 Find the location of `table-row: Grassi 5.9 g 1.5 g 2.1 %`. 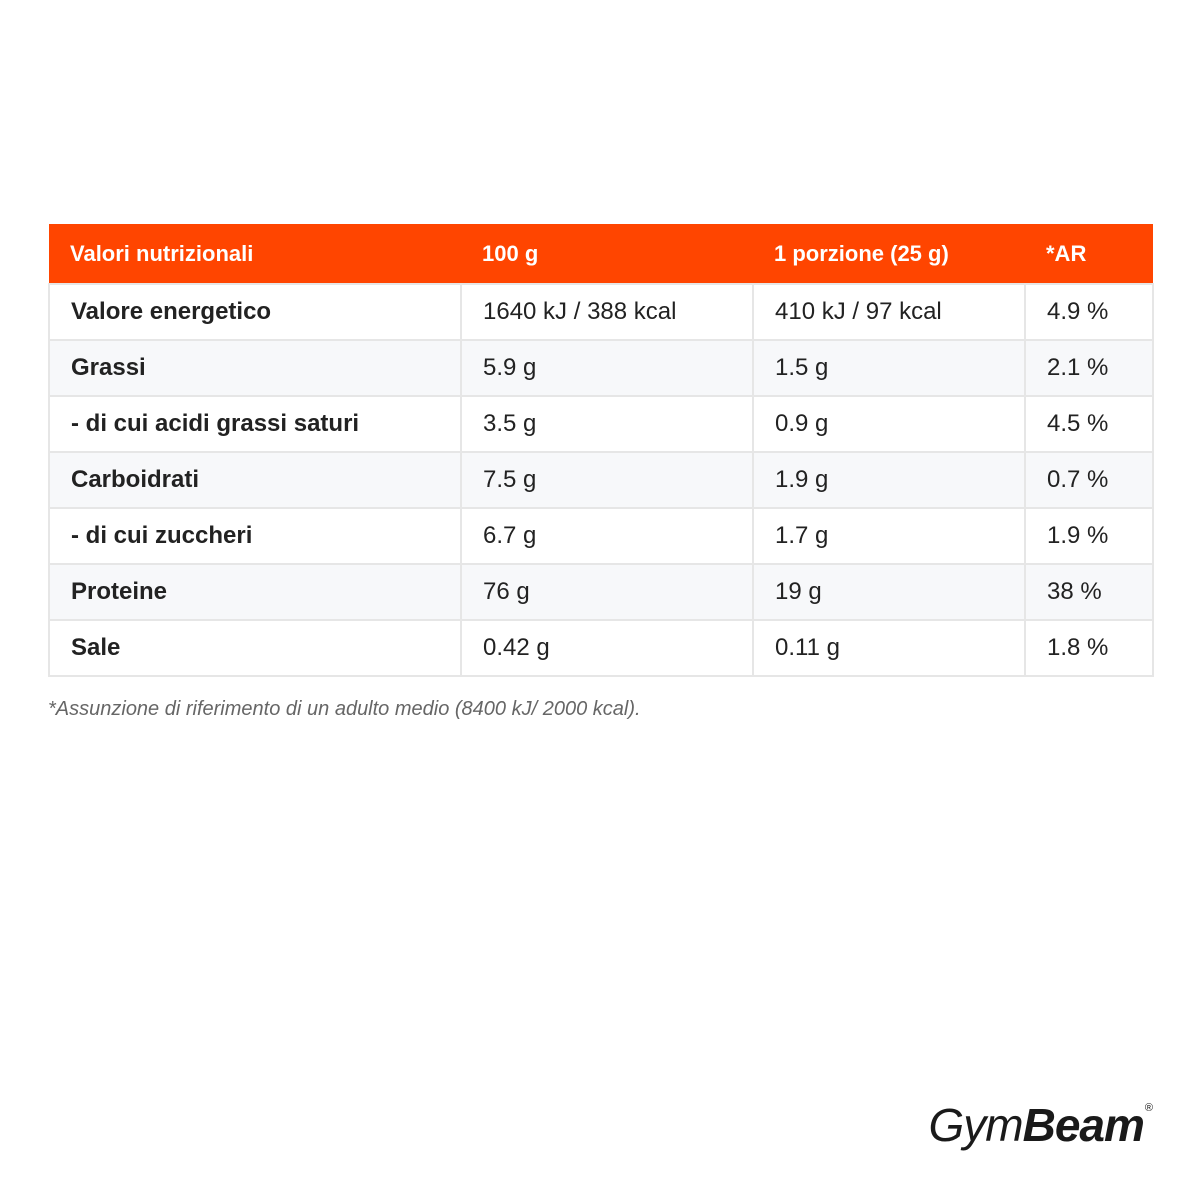

table-row: Grassi 5.9 g 1.5 g 2.1 % is located at coordinates (601, 368).